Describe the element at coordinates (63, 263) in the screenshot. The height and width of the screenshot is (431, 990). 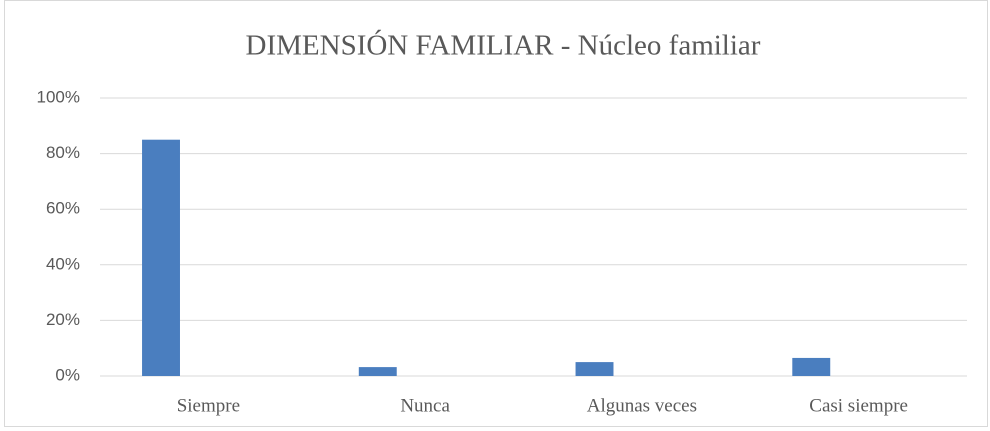
I see `y-tick-label: 40%` at that location.